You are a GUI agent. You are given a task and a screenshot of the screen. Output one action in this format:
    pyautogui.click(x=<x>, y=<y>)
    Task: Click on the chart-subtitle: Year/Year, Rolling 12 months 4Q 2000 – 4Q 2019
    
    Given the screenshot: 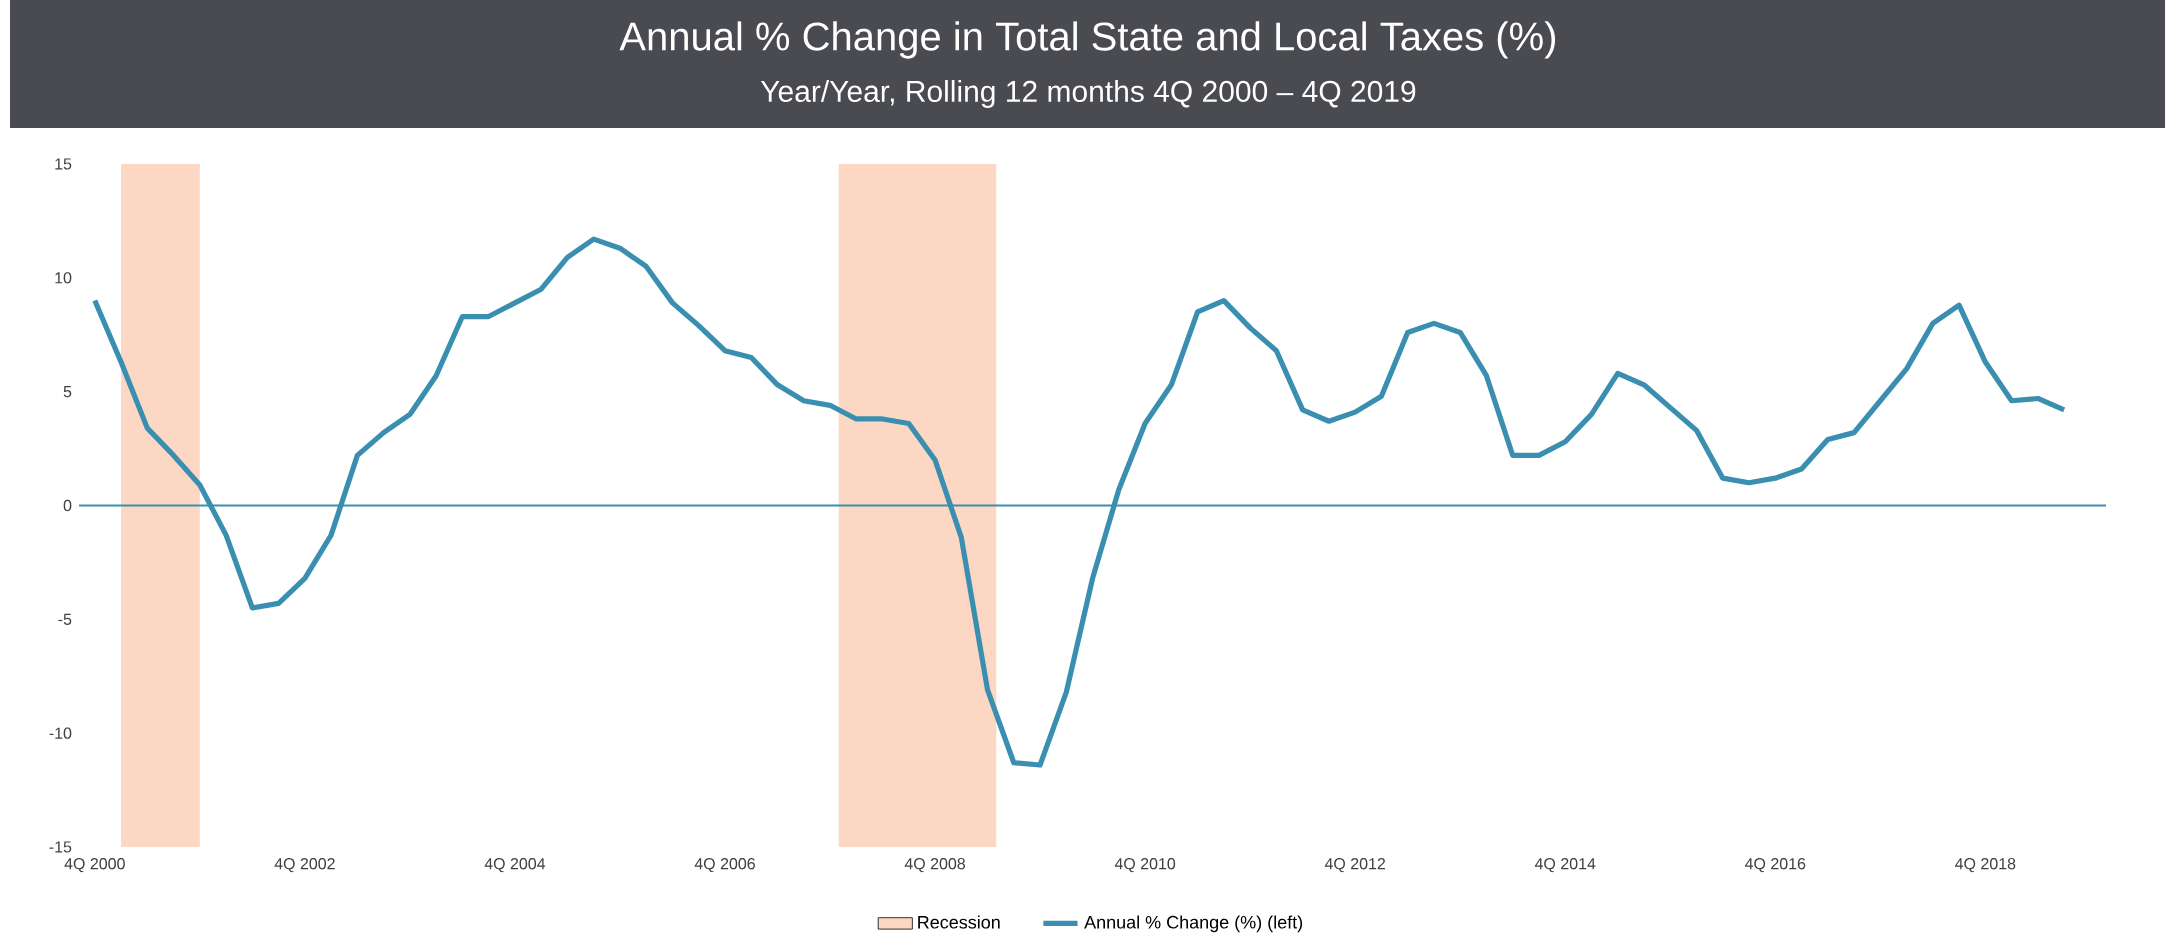 What is the action you would take?
    pyautogui.click(x=1088, y=94)
    